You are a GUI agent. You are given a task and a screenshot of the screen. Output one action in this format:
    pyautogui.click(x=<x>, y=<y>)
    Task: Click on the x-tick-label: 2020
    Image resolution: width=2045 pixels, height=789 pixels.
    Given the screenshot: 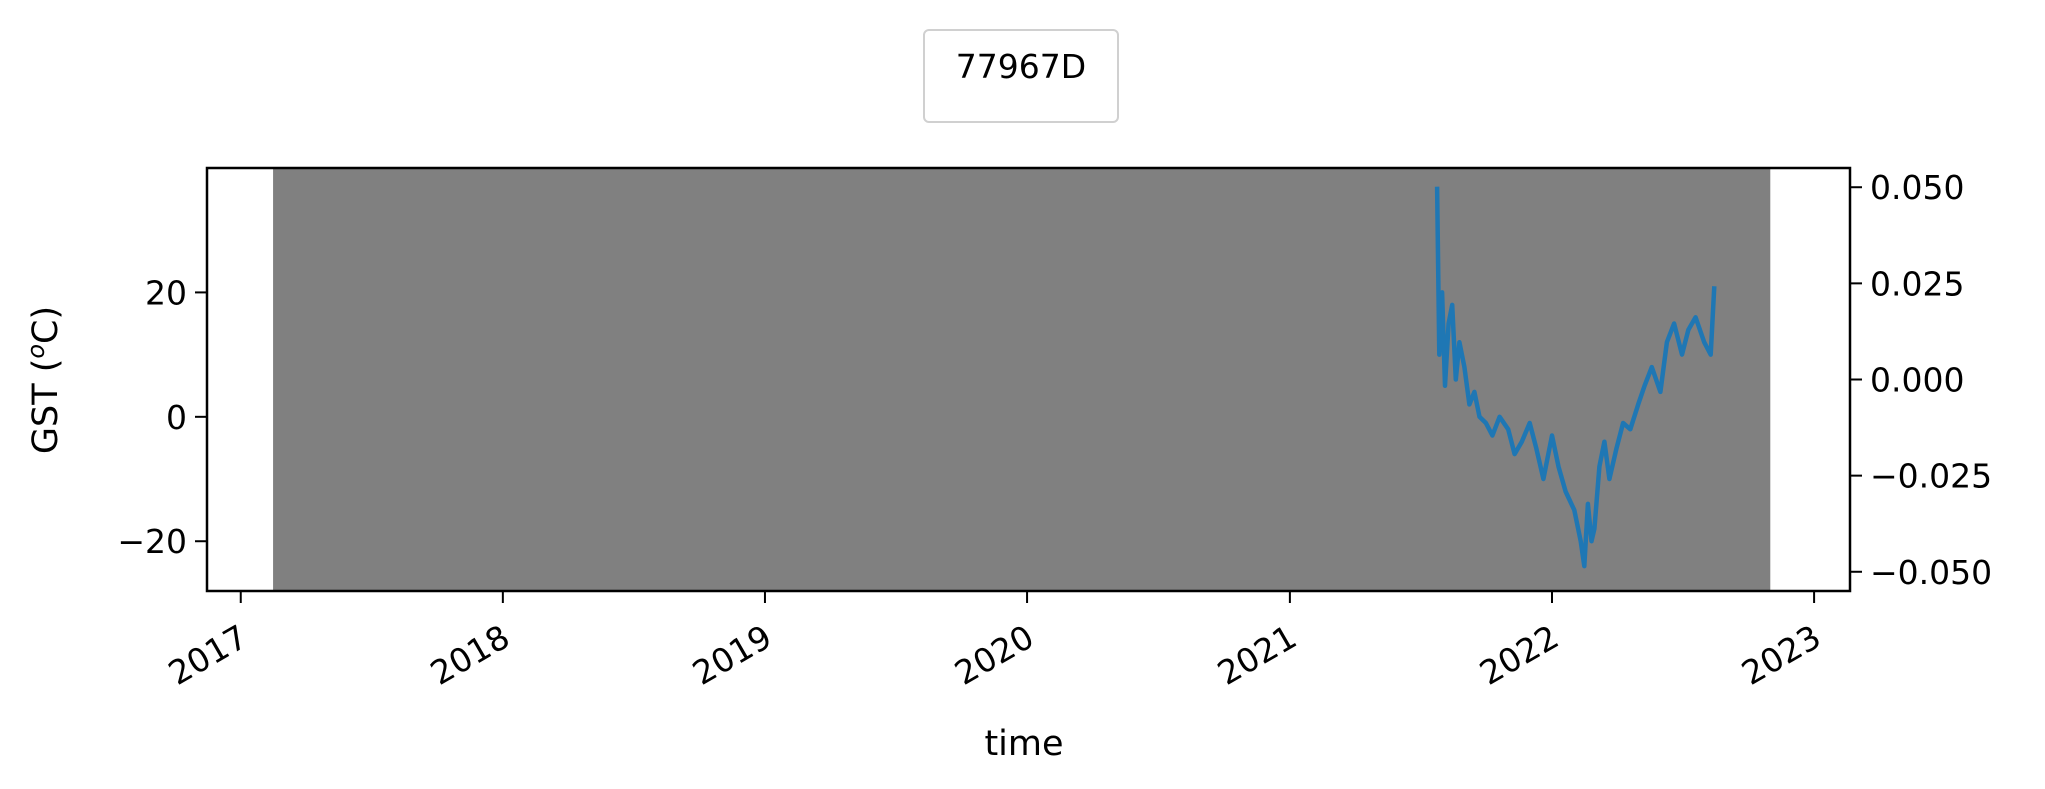 What is the action you would take?
    pyautogui.click(x=994, y=655)
    